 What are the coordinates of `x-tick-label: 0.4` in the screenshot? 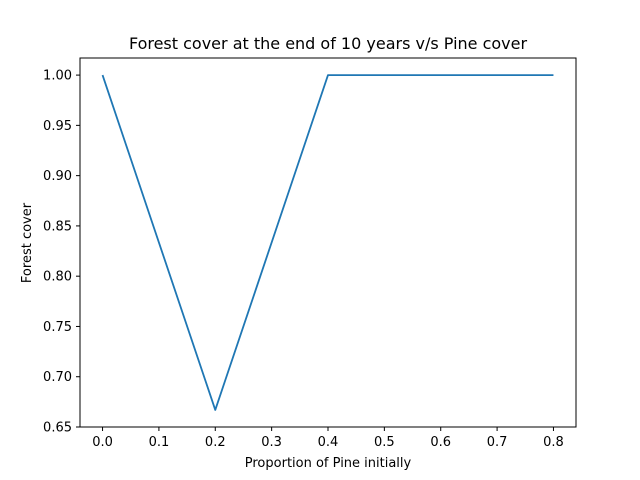 It's located at (328, 442).